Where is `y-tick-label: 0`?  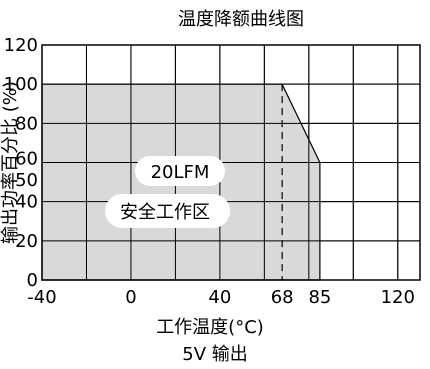 y-tick-label: 0 is located at coordinates (32, 280).